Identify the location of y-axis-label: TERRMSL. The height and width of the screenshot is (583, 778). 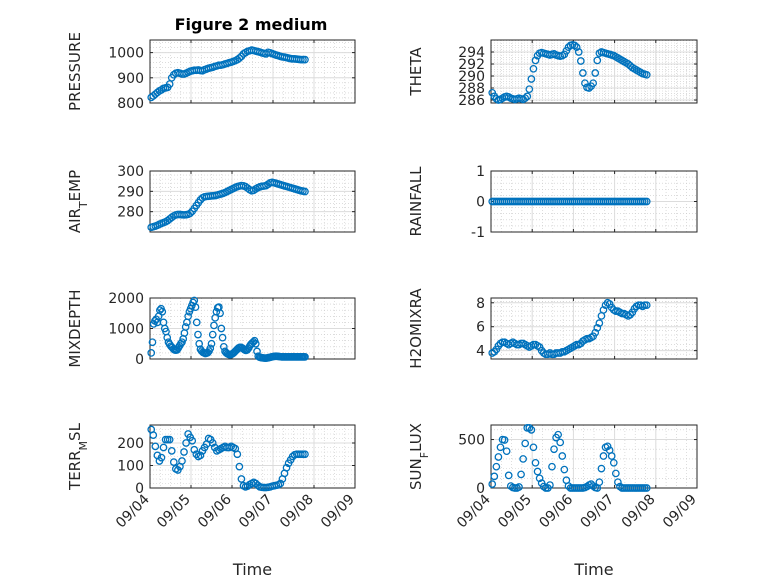
(78, 456).